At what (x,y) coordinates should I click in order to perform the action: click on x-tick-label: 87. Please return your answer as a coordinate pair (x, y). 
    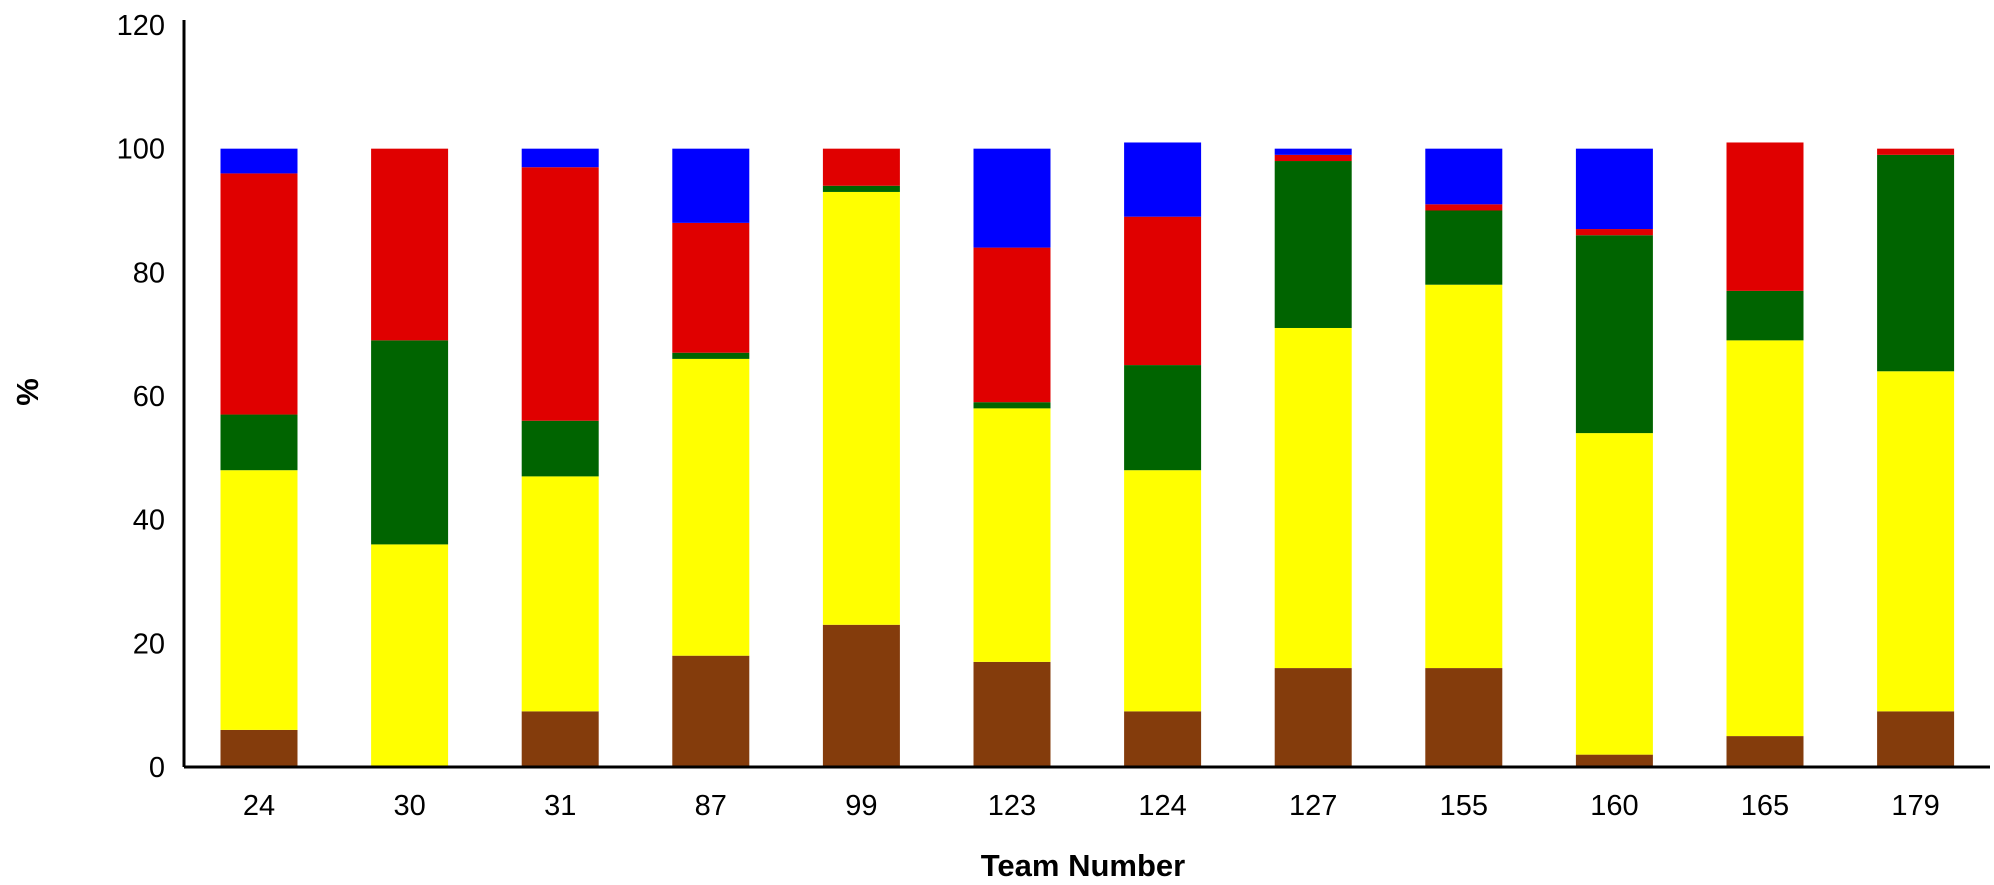
    Looking at the image, I should click on (711, 806).